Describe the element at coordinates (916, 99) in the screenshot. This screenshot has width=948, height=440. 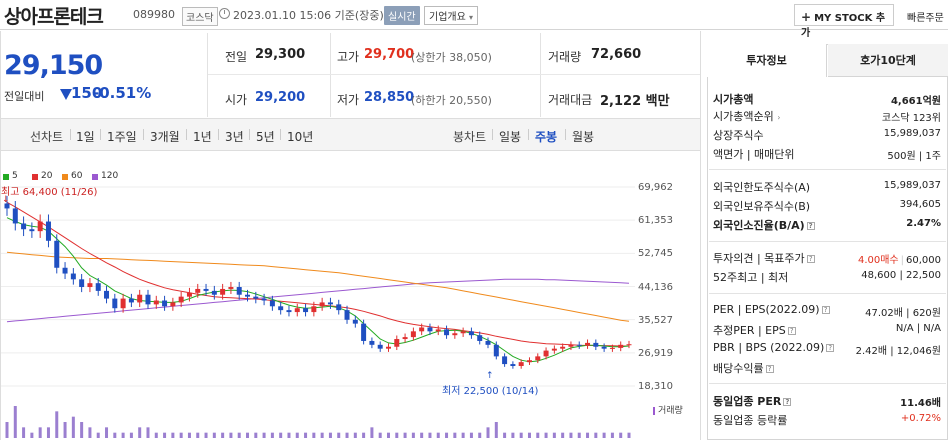
I see `market-cap-value: 4,661억원` at that location.